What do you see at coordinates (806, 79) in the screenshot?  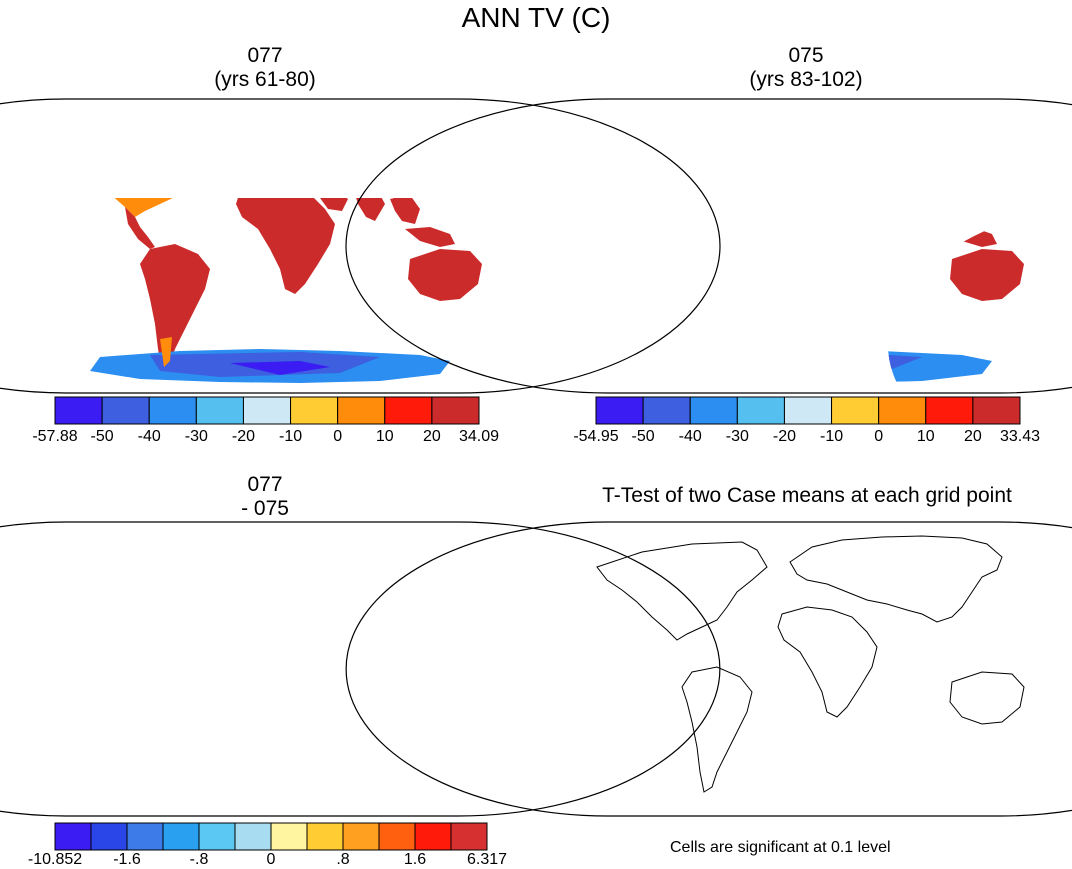 I see `panel-title-line2: (yrs 83-102)` at bounding box center [806, 79].